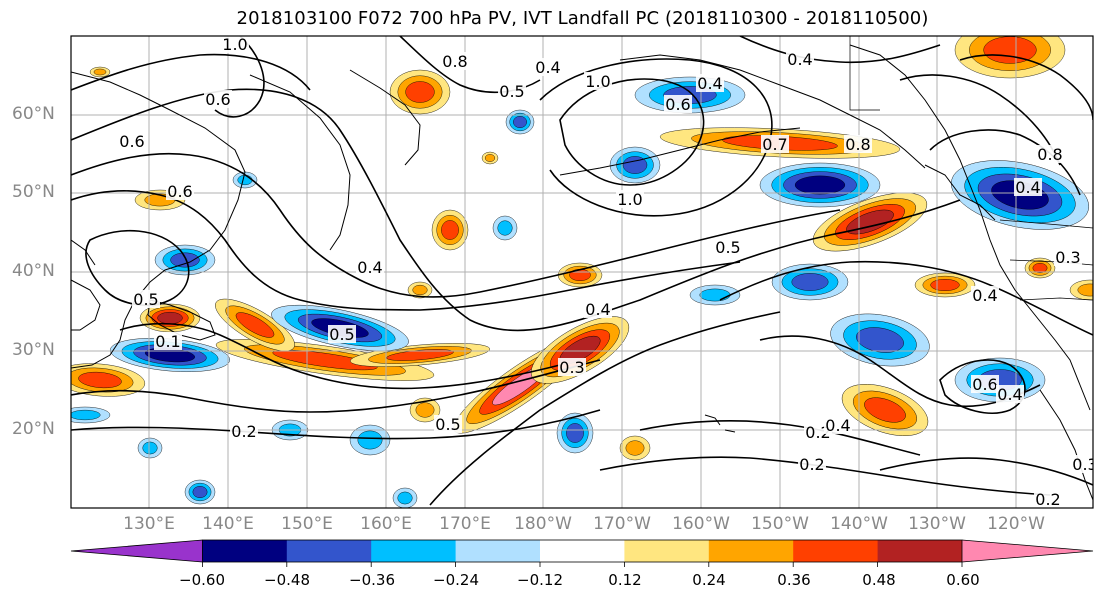  What do you see at coordinates (937, 524) in the screenshot?
I see `lon-label-130w: 130°W` at bounding box center [937, 524].